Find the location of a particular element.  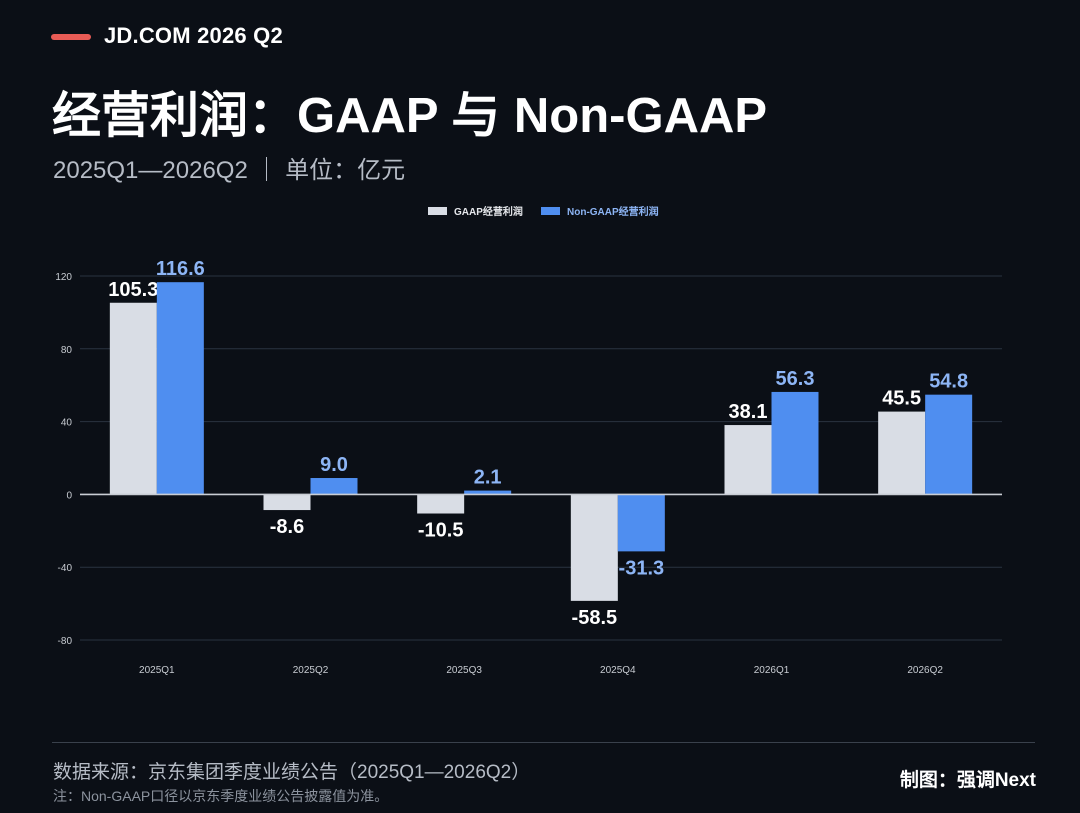

footer-divider is located at coordinates (543, 742).